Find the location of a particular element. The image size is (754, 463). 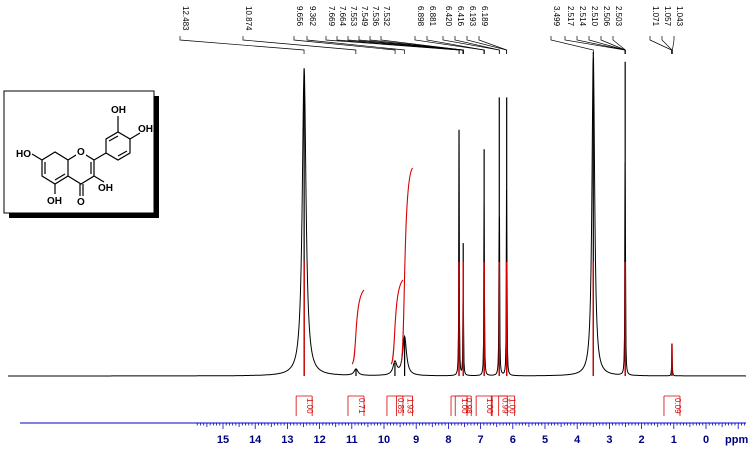

x-tick-label: 7 is located at coordinates (481, 440).